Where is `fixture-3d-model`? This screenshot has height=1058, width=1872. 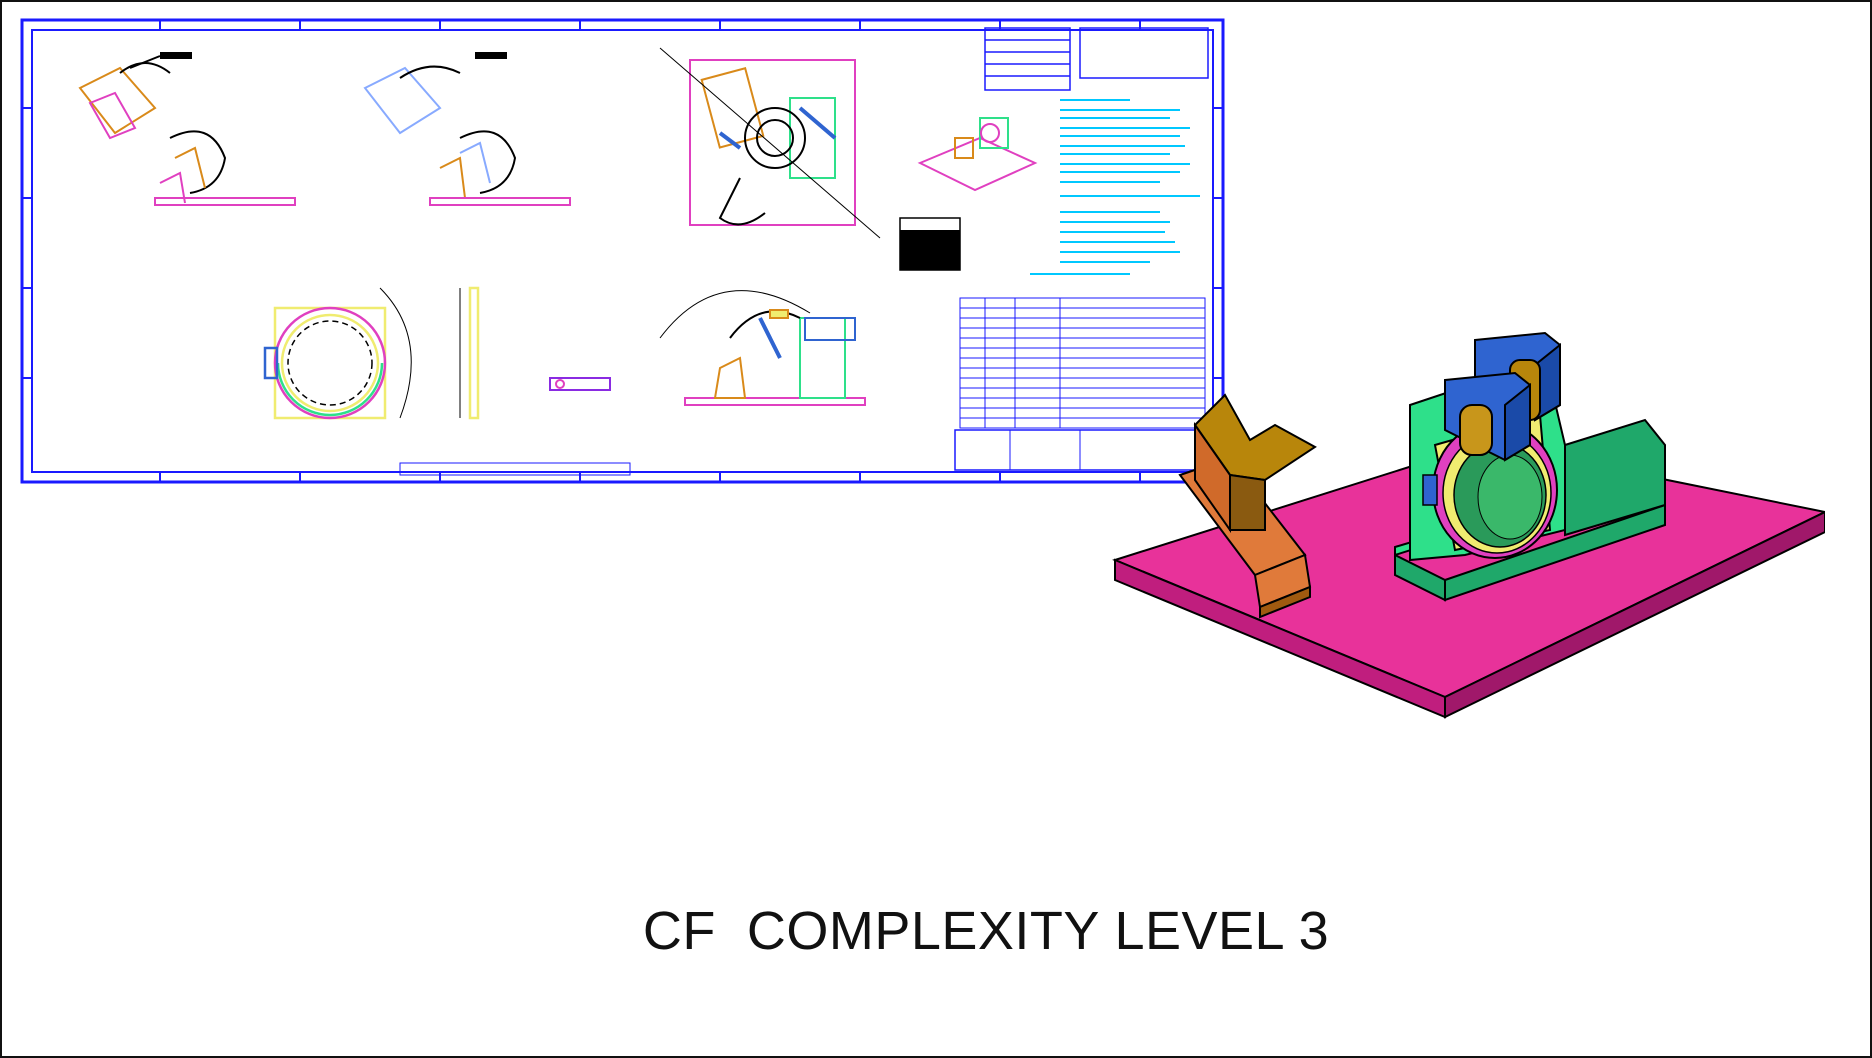 fixture-3d-model is located at coordinates (1468, 525).